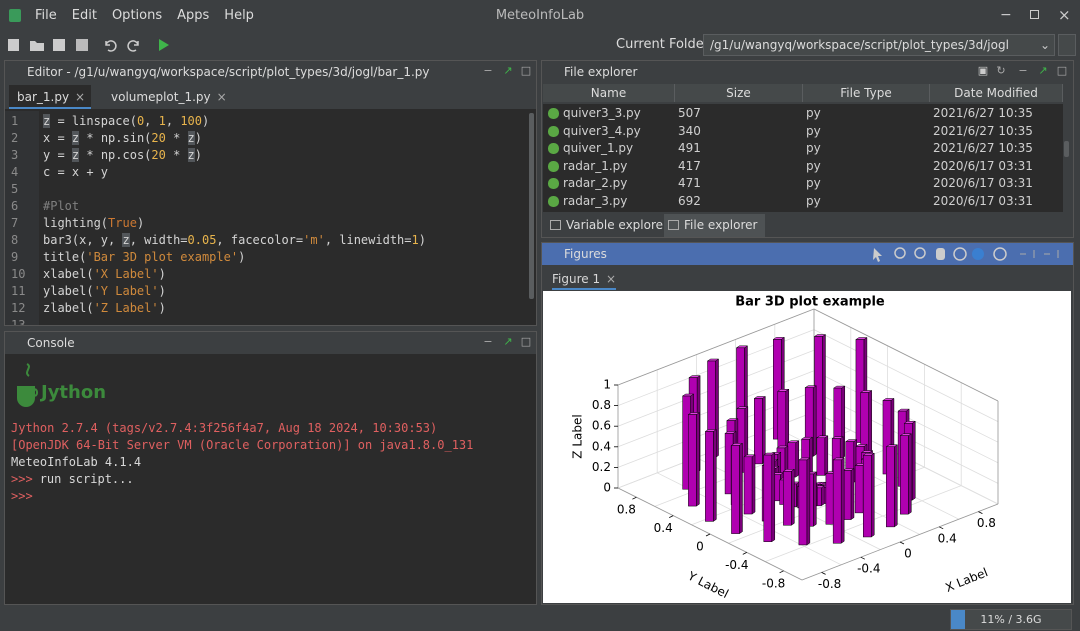  Describe the element at coordinates (540, 16) in the screenshot. I see `title-bar: File Edit Options Apps Help MeteoInfoLab − ×` at that location.